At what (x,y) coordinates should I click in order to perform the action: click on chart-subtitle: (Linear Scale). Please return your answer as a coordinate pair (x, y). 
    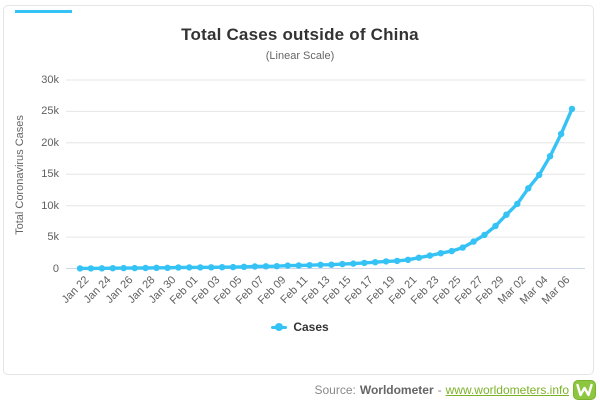
    Looking at the image, I should click on (300, 56).